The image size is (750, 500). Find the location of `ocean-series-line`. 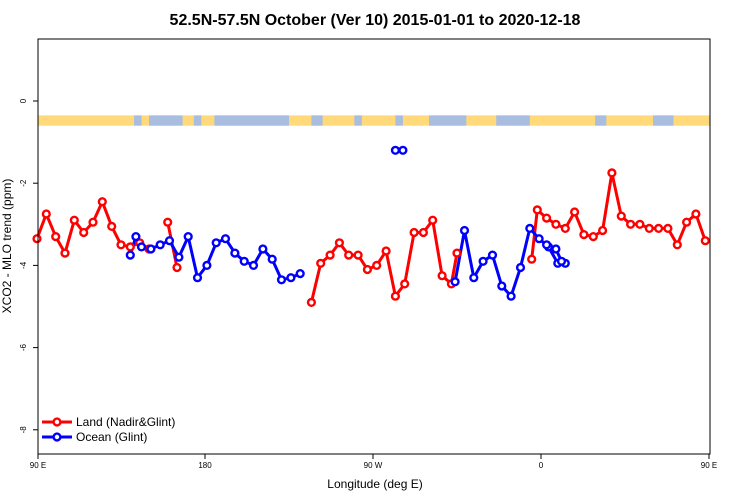

ocean-series-line is located at coordinates (509, 262).